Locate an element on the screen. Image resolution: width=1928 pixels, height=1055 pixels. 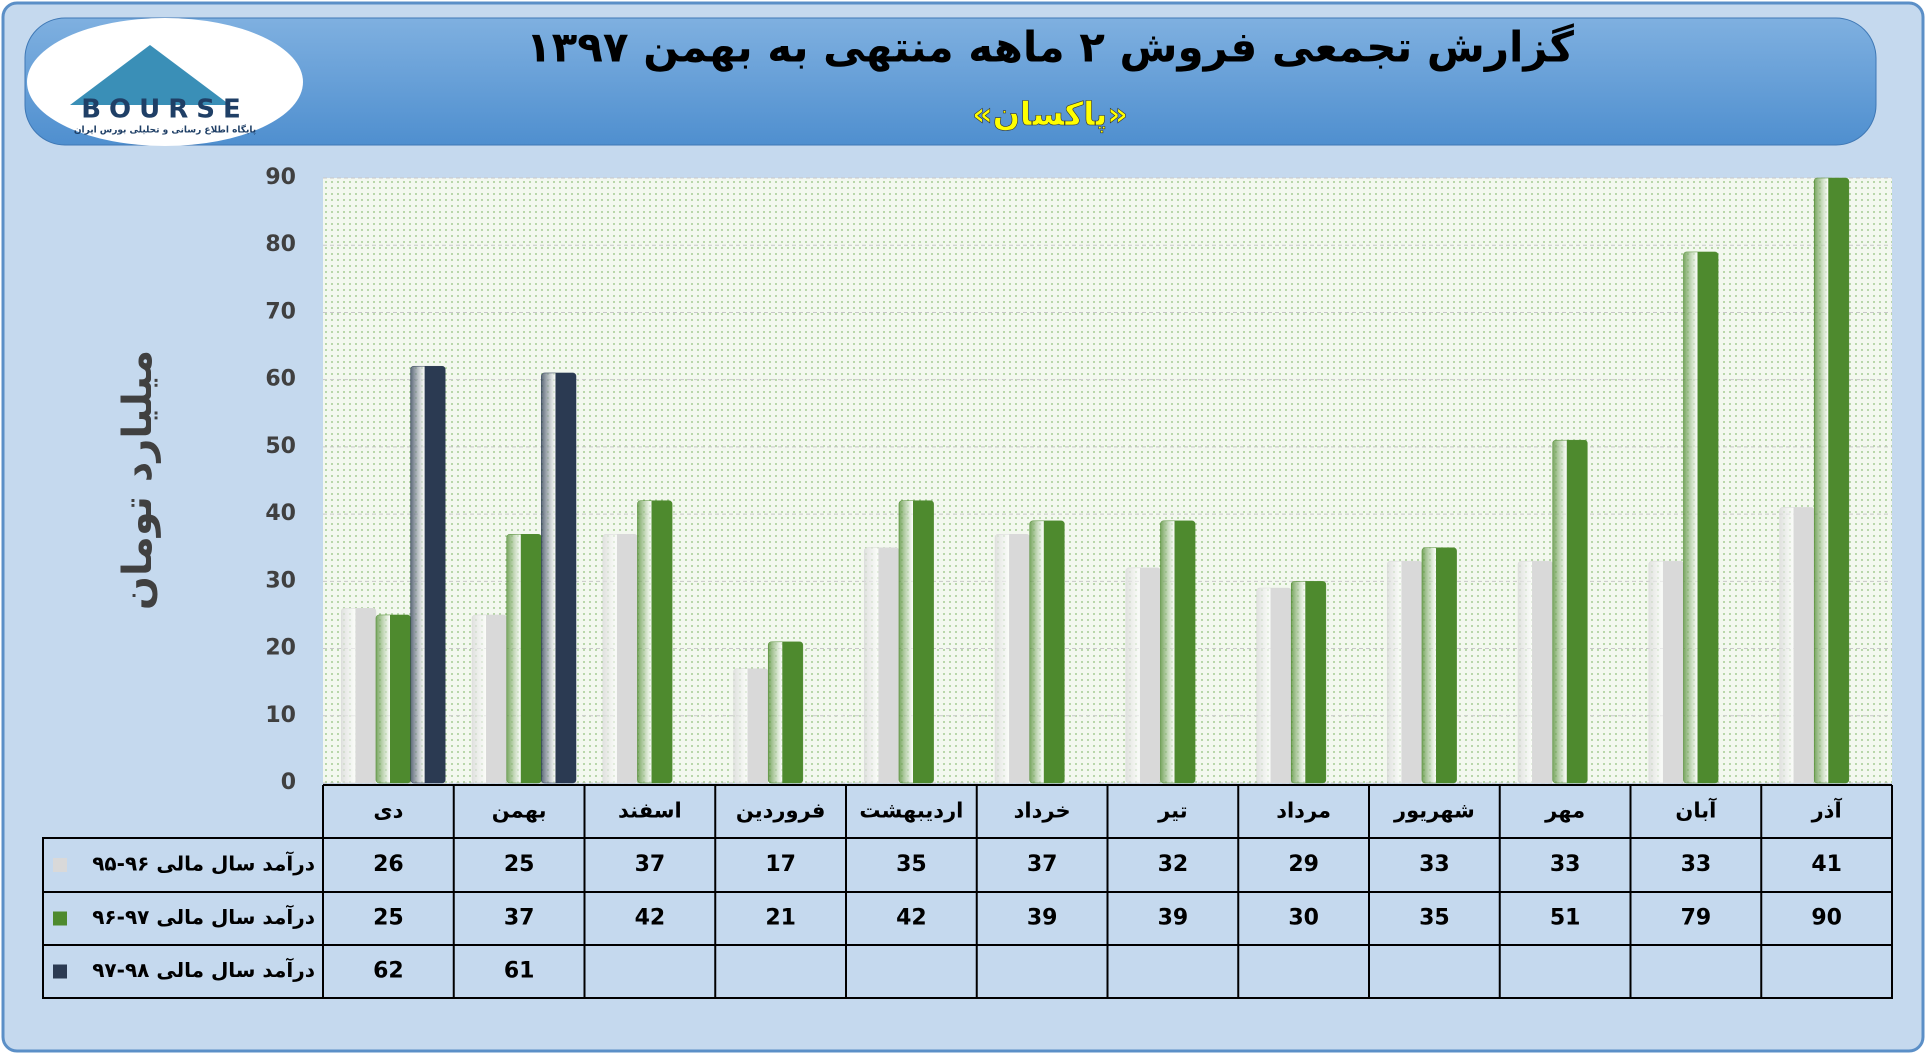
logo-name: BOURSE is located at coordinates (165, 110).